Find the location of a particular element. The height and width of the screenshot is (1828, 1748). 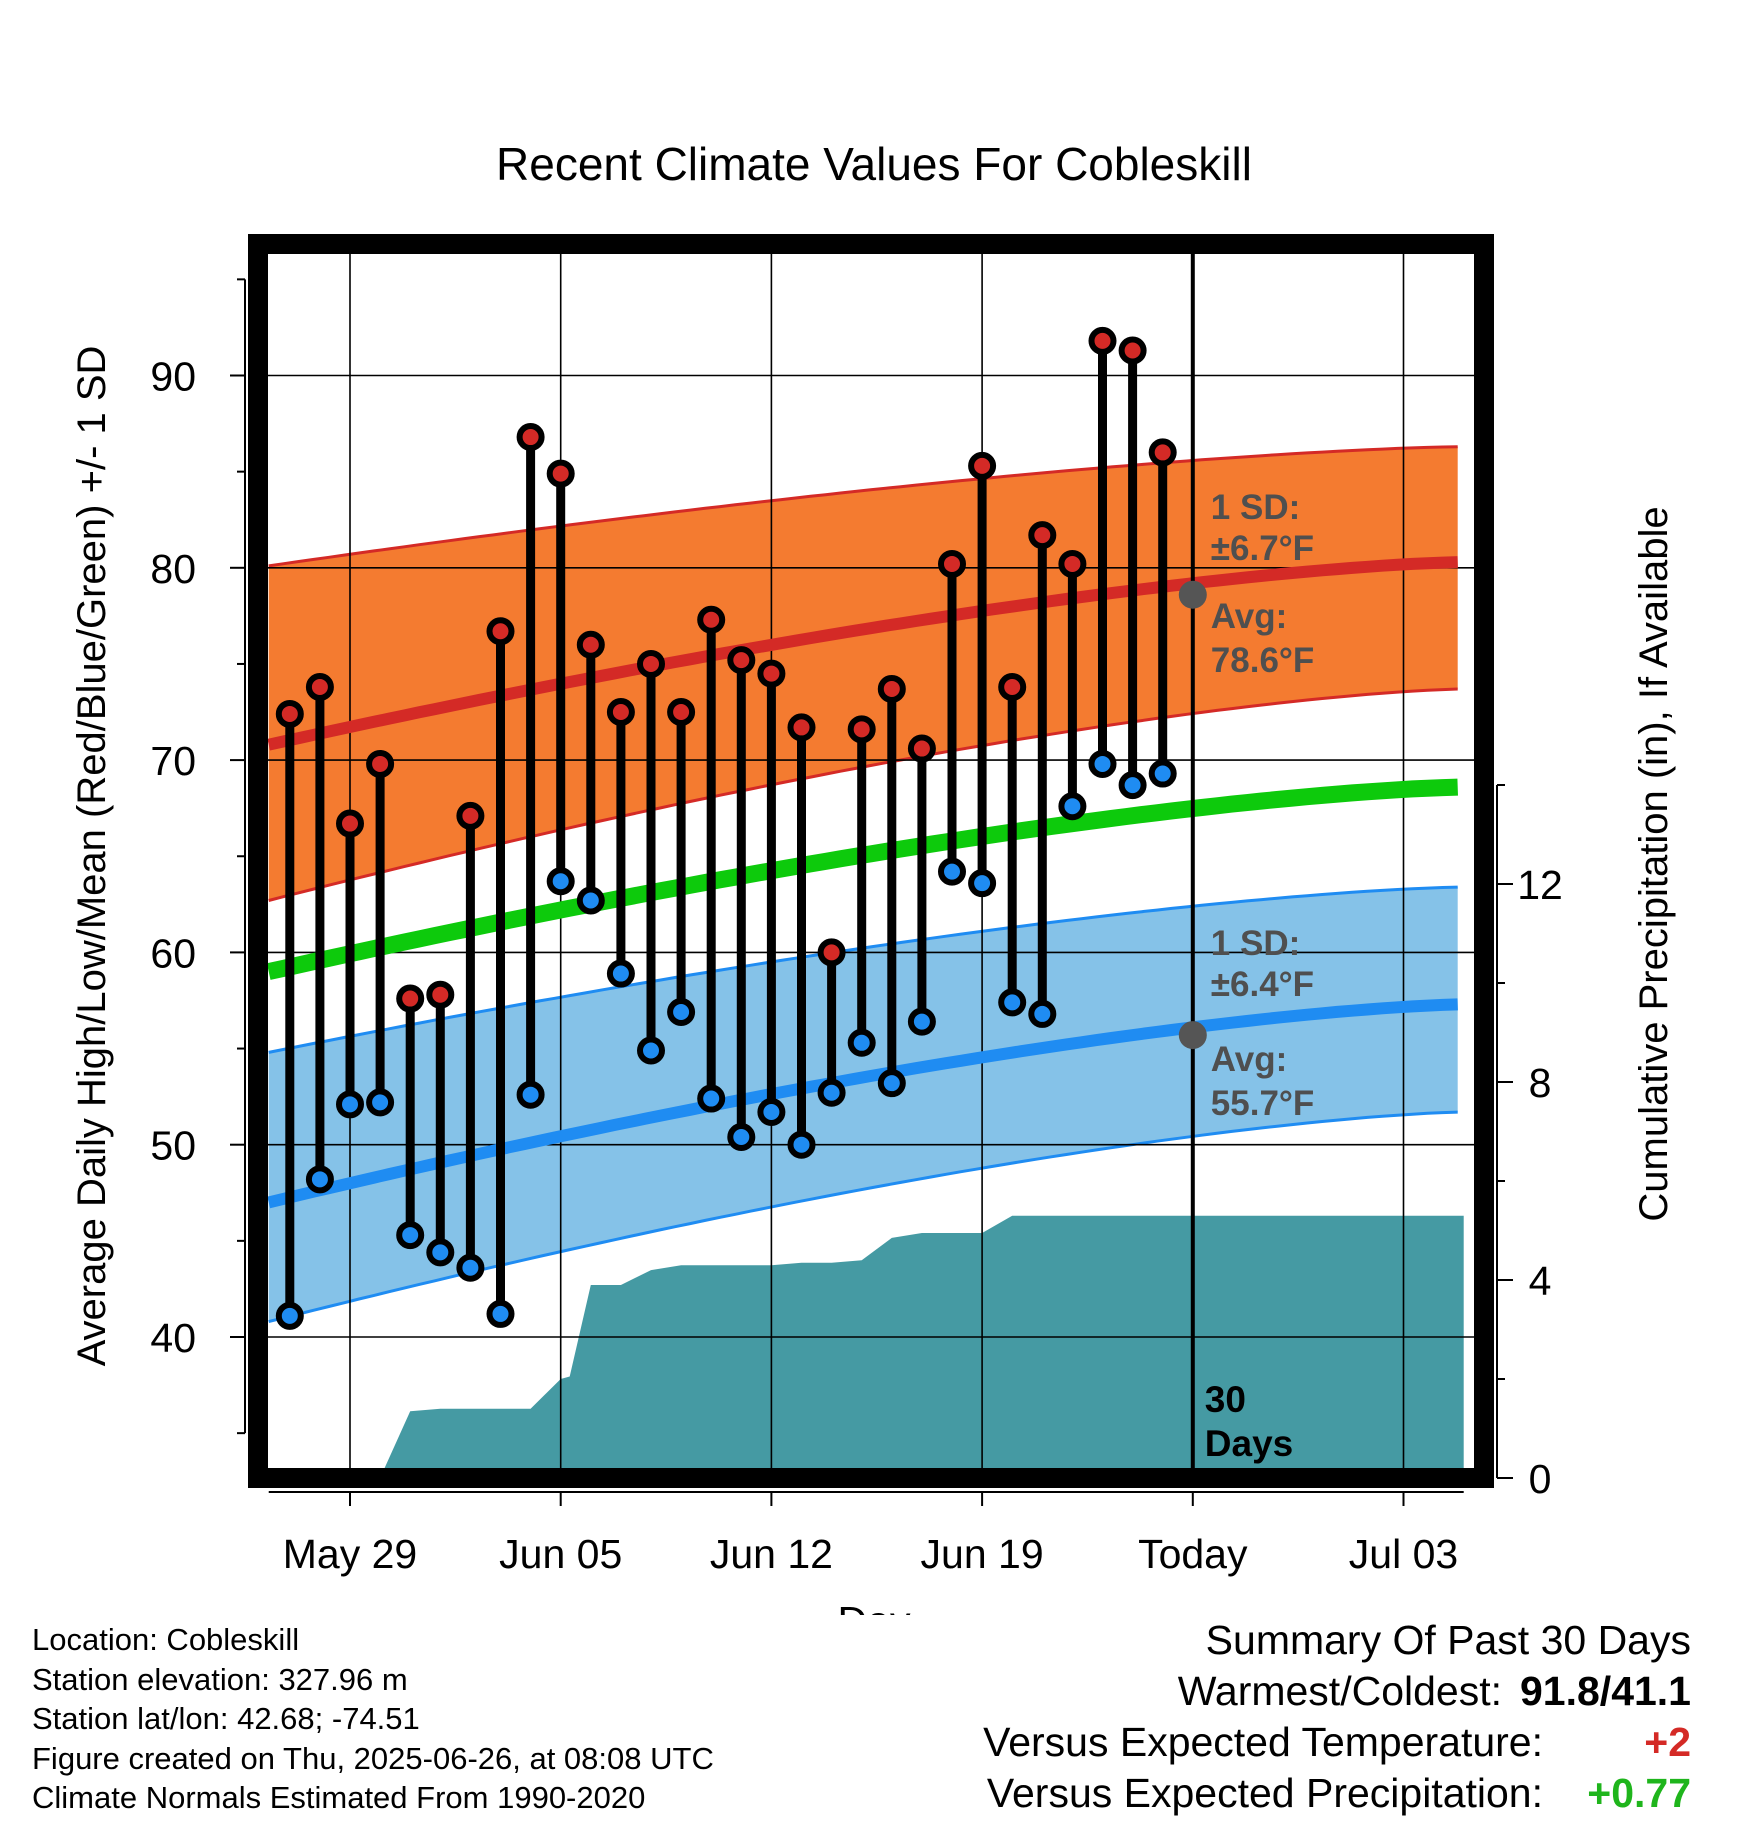

x-axis-label: Day is located at coordinates (874, 1606).